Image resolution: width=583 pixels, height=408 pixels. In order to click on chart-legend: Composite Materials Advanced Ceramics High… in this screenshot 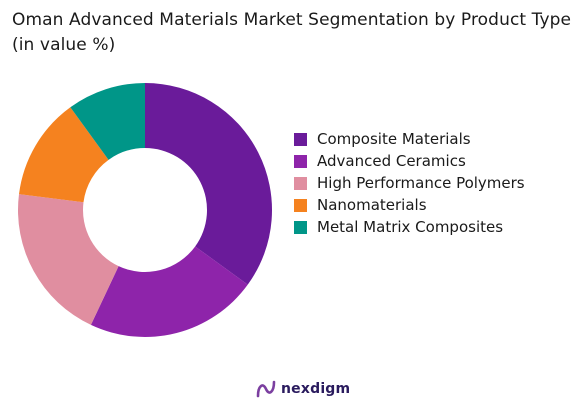, I will do `click(409, 183)`.